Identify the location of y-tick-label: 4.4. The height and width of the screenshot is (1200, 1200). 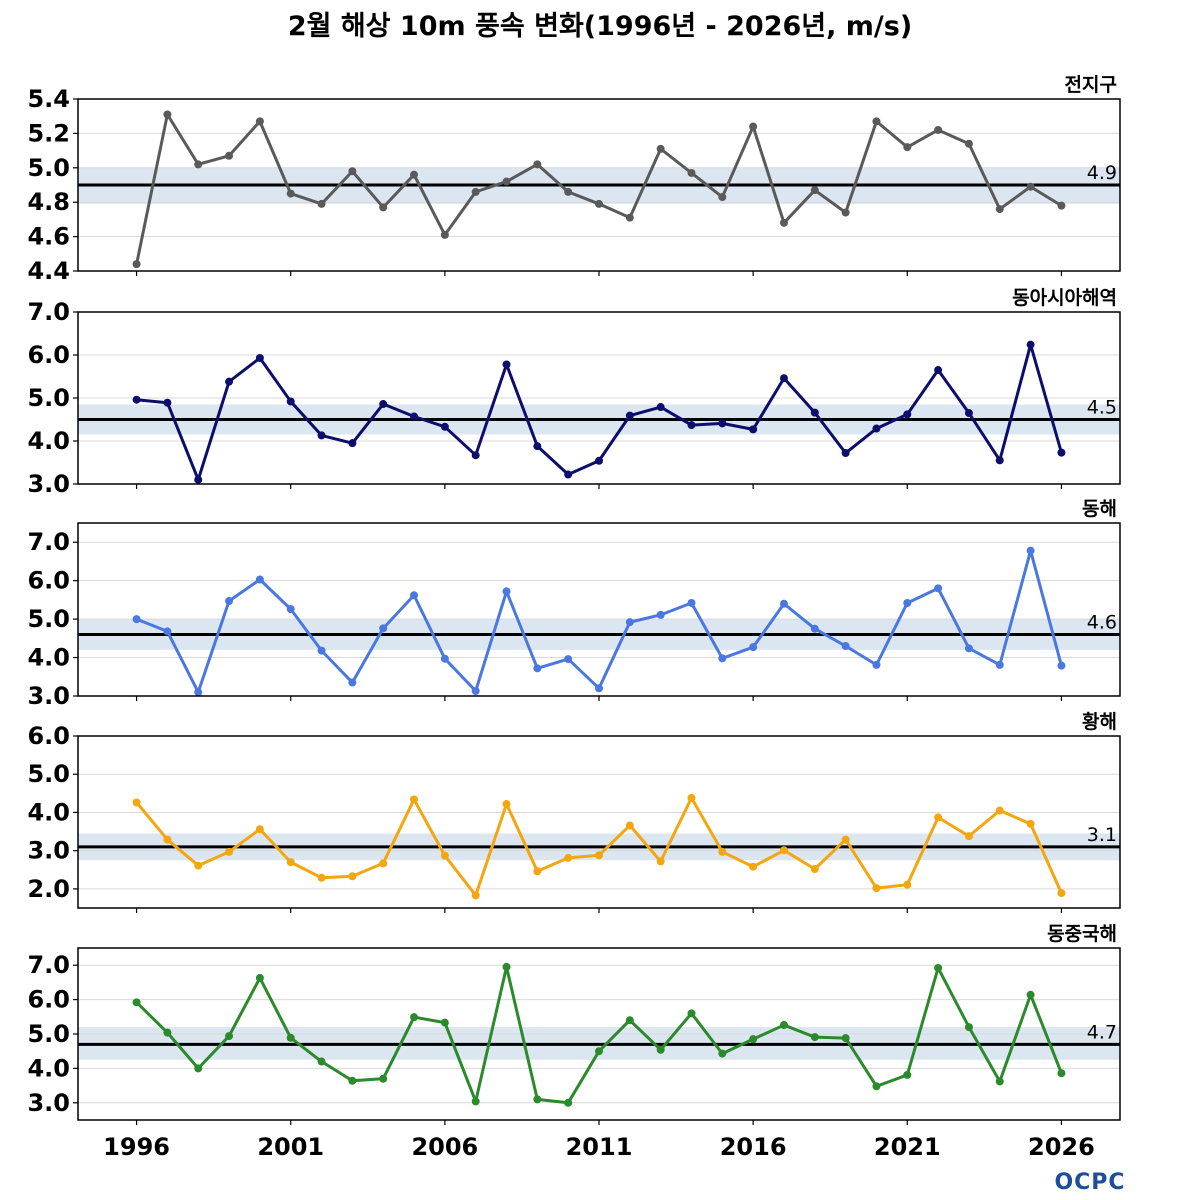
(48, 271).